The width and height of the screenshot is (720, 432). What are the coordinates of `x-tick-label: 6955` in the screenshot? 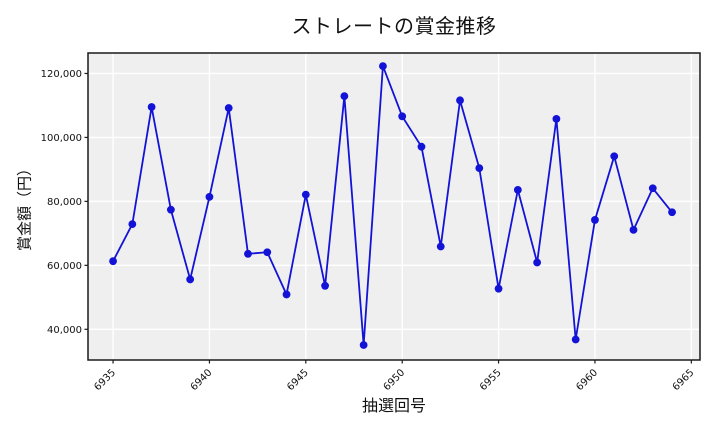 It's located at (491, 380).